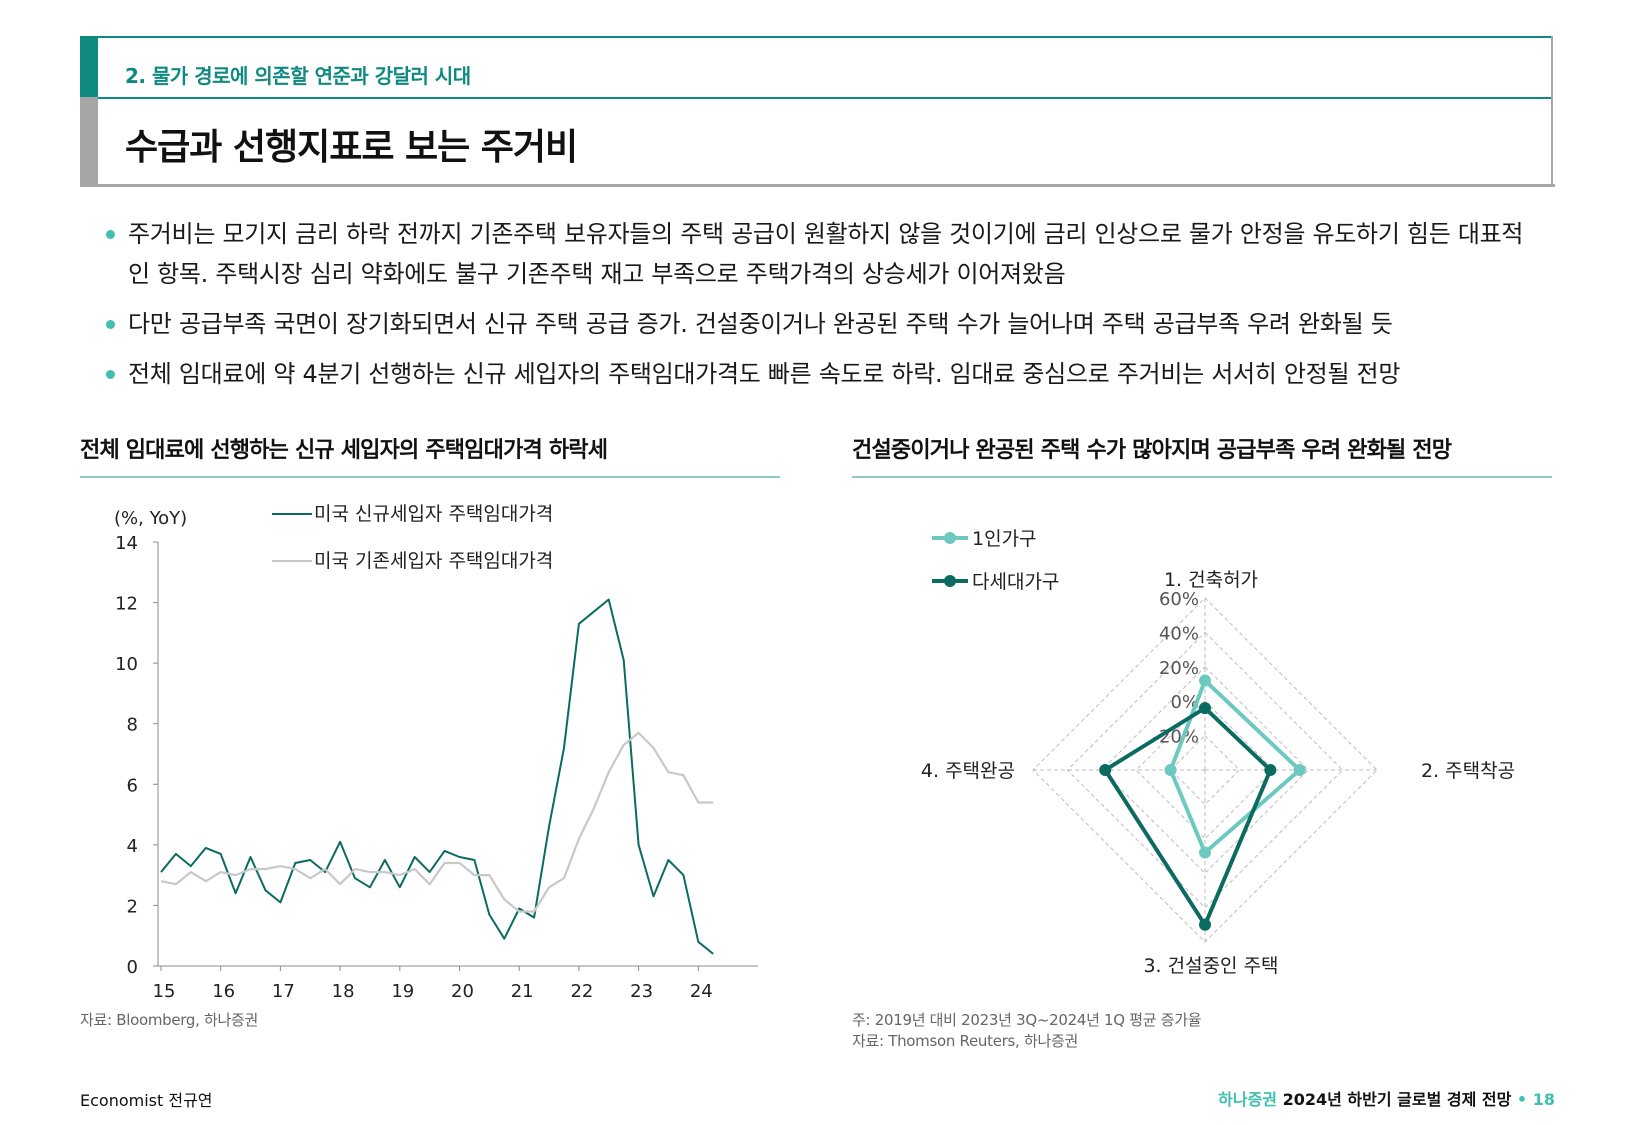  Describe the element at coordinates (298, 76) in the screenshot. I see `section-subtitle: 2. 물가 경로에 의존할 연준과 강달러 시대` at that location.